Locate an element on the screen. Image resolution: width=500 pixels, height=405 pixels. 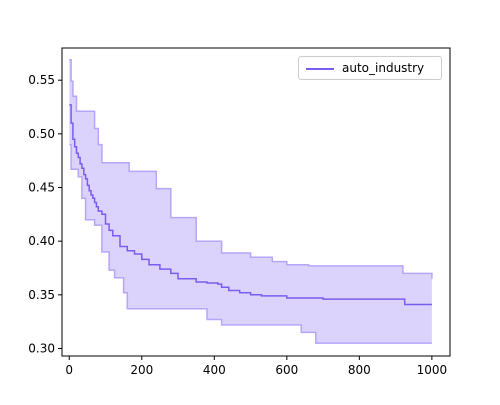
y-tick-label: 0.55 is located at coordinates (41, 80).